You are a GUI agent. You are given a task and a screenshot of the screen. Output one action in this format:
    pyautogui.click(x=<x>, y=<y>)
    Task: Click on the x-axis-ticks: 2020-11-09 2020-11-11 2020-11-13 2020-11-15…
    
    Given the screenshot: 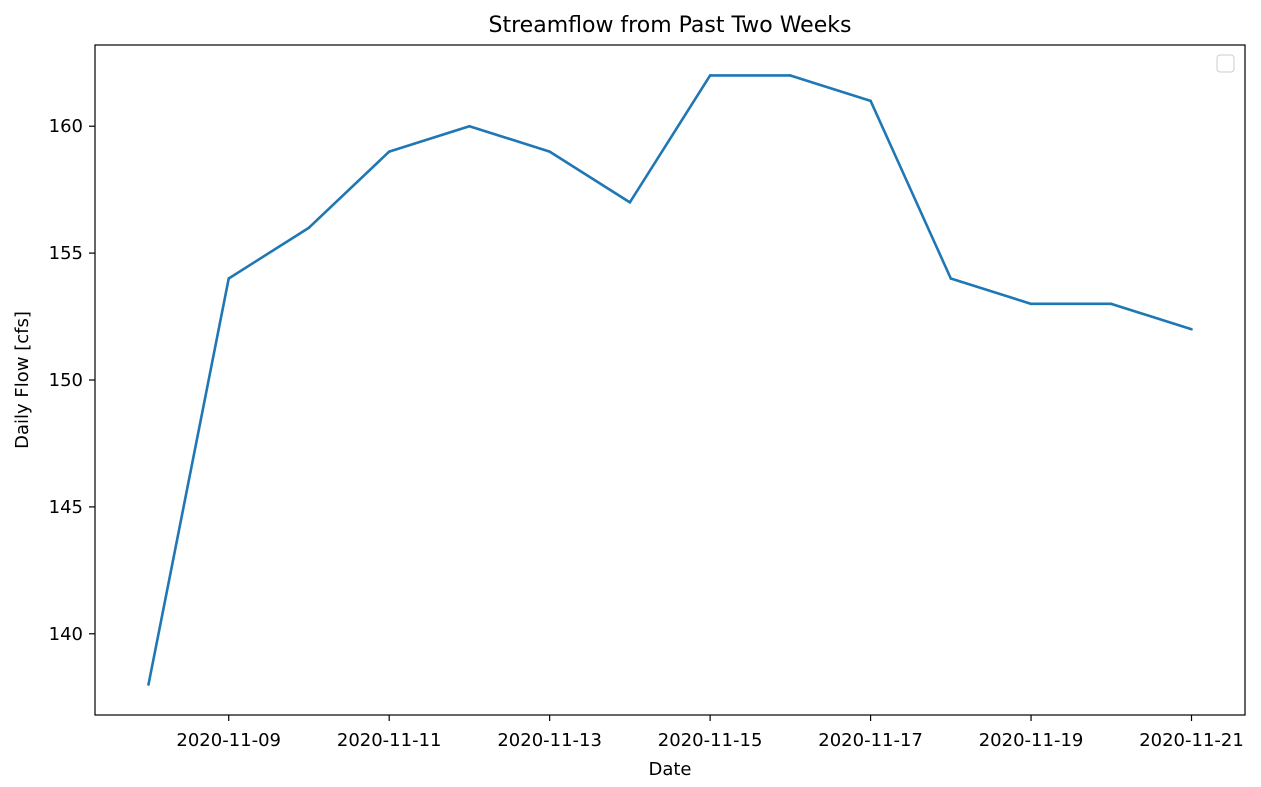 What is the action you would take?
    pyautogui.click(x=710, y=733)
    